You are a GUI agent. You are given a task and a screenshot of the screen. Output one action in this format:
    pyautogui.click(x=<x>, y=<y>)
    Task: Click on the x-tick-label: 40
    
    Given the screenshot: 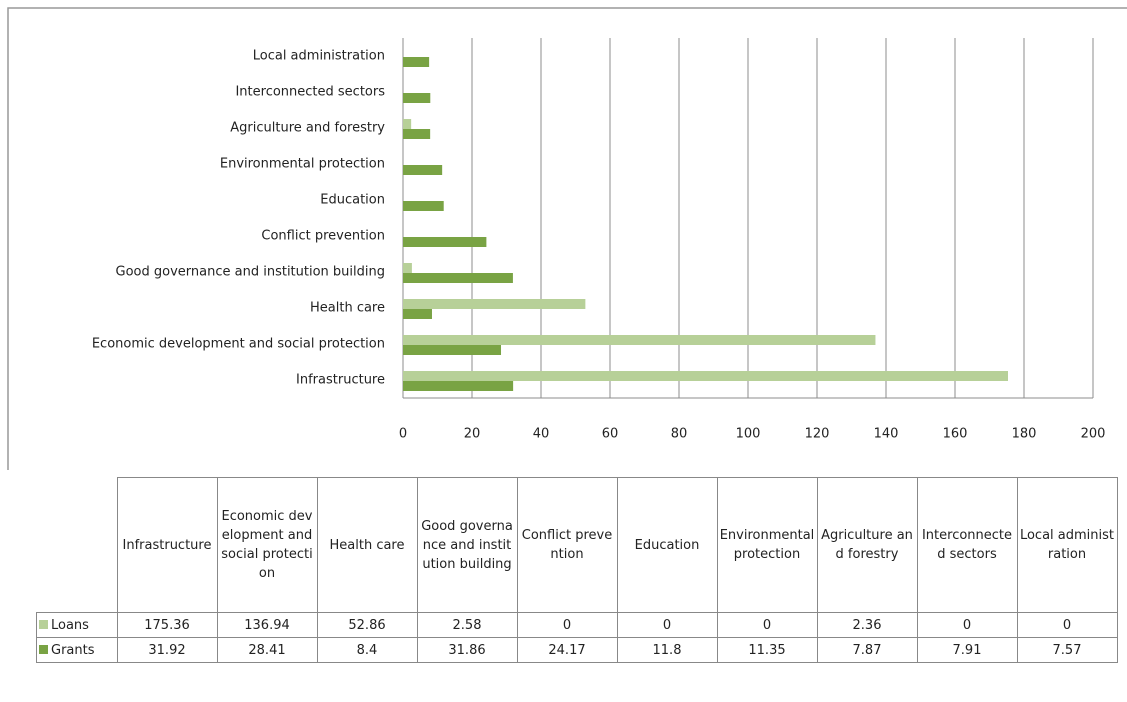 What is the action you would take?
    pyautogui.click(x=541, y=434)
    